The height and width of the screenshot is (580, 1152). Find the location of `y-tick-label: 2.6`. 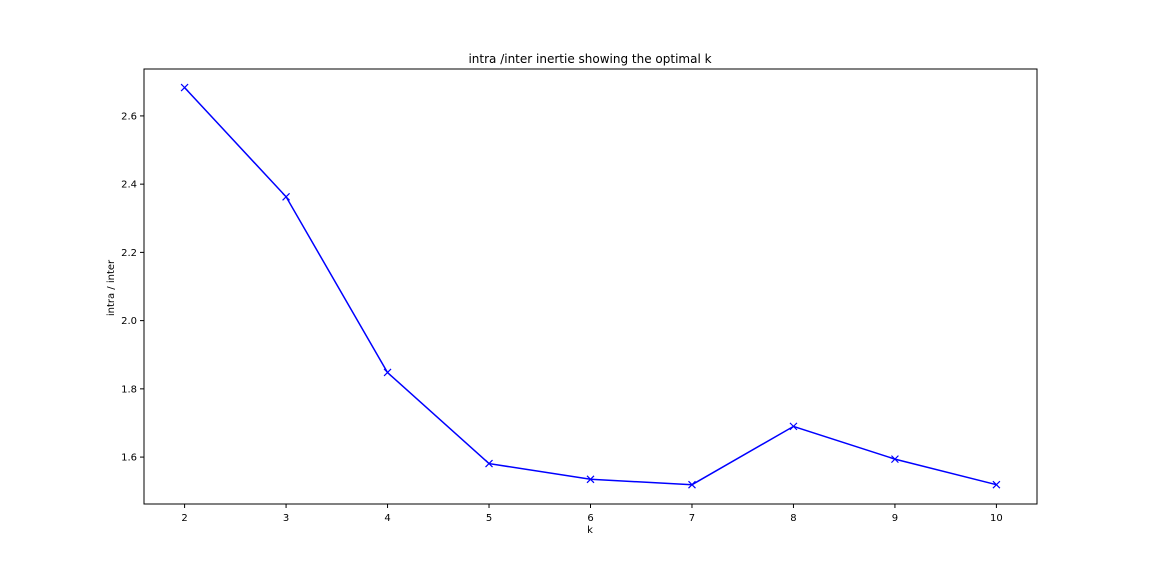

y-tick-label: 2.6 is located at coordinates (129, 116).